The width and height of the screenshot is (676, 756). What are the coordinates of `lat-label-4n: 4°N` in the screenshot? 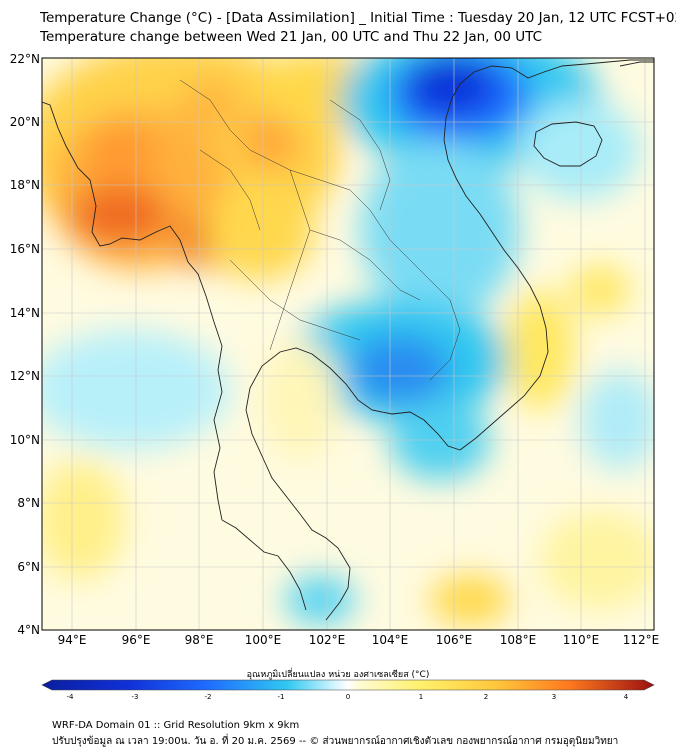 It's located at (28, 630).